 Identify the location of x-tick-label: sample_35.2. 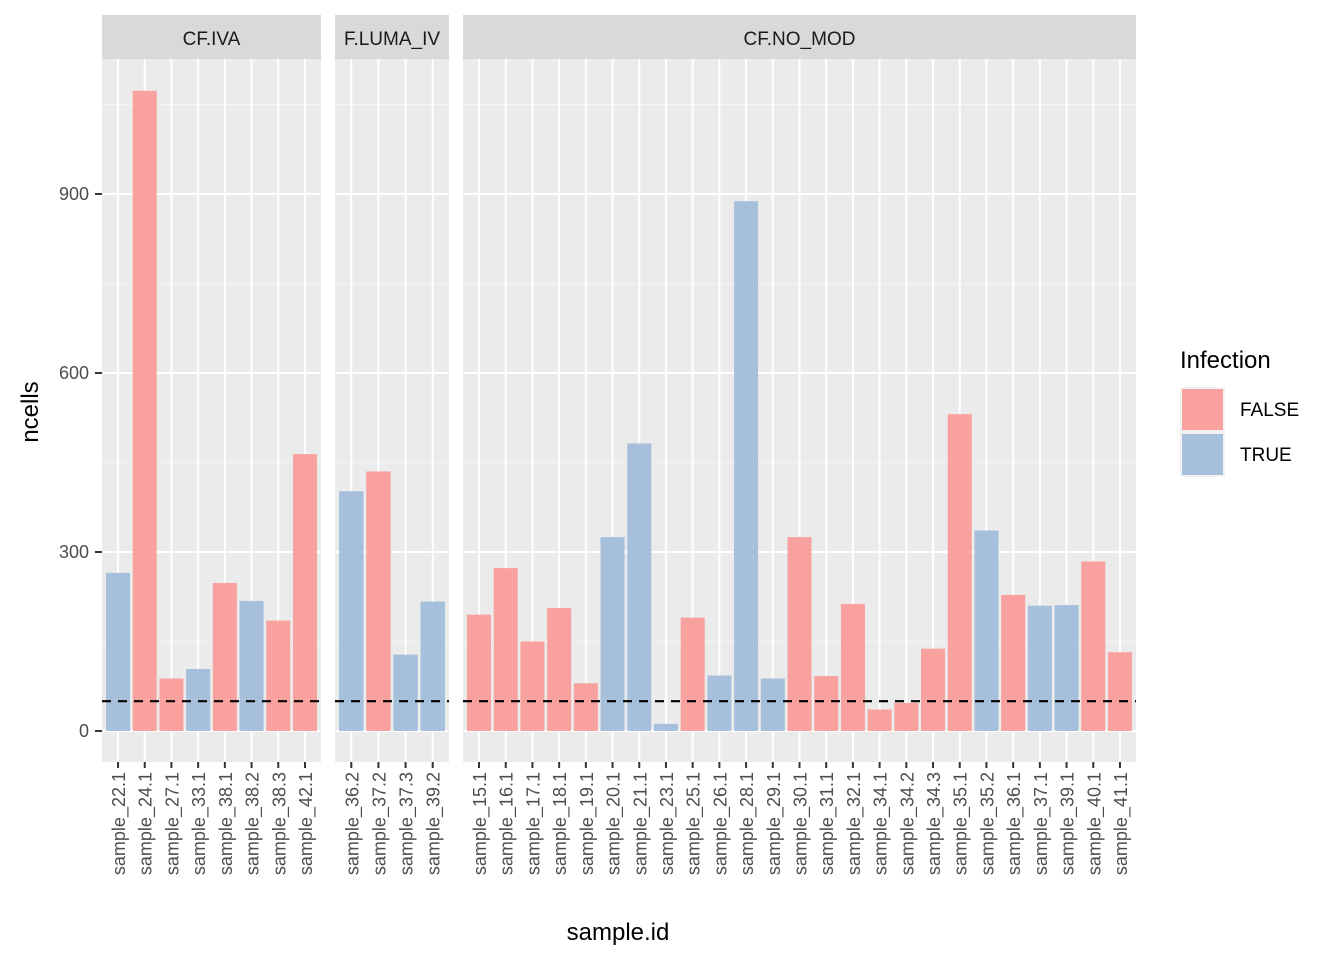
(987, 823).